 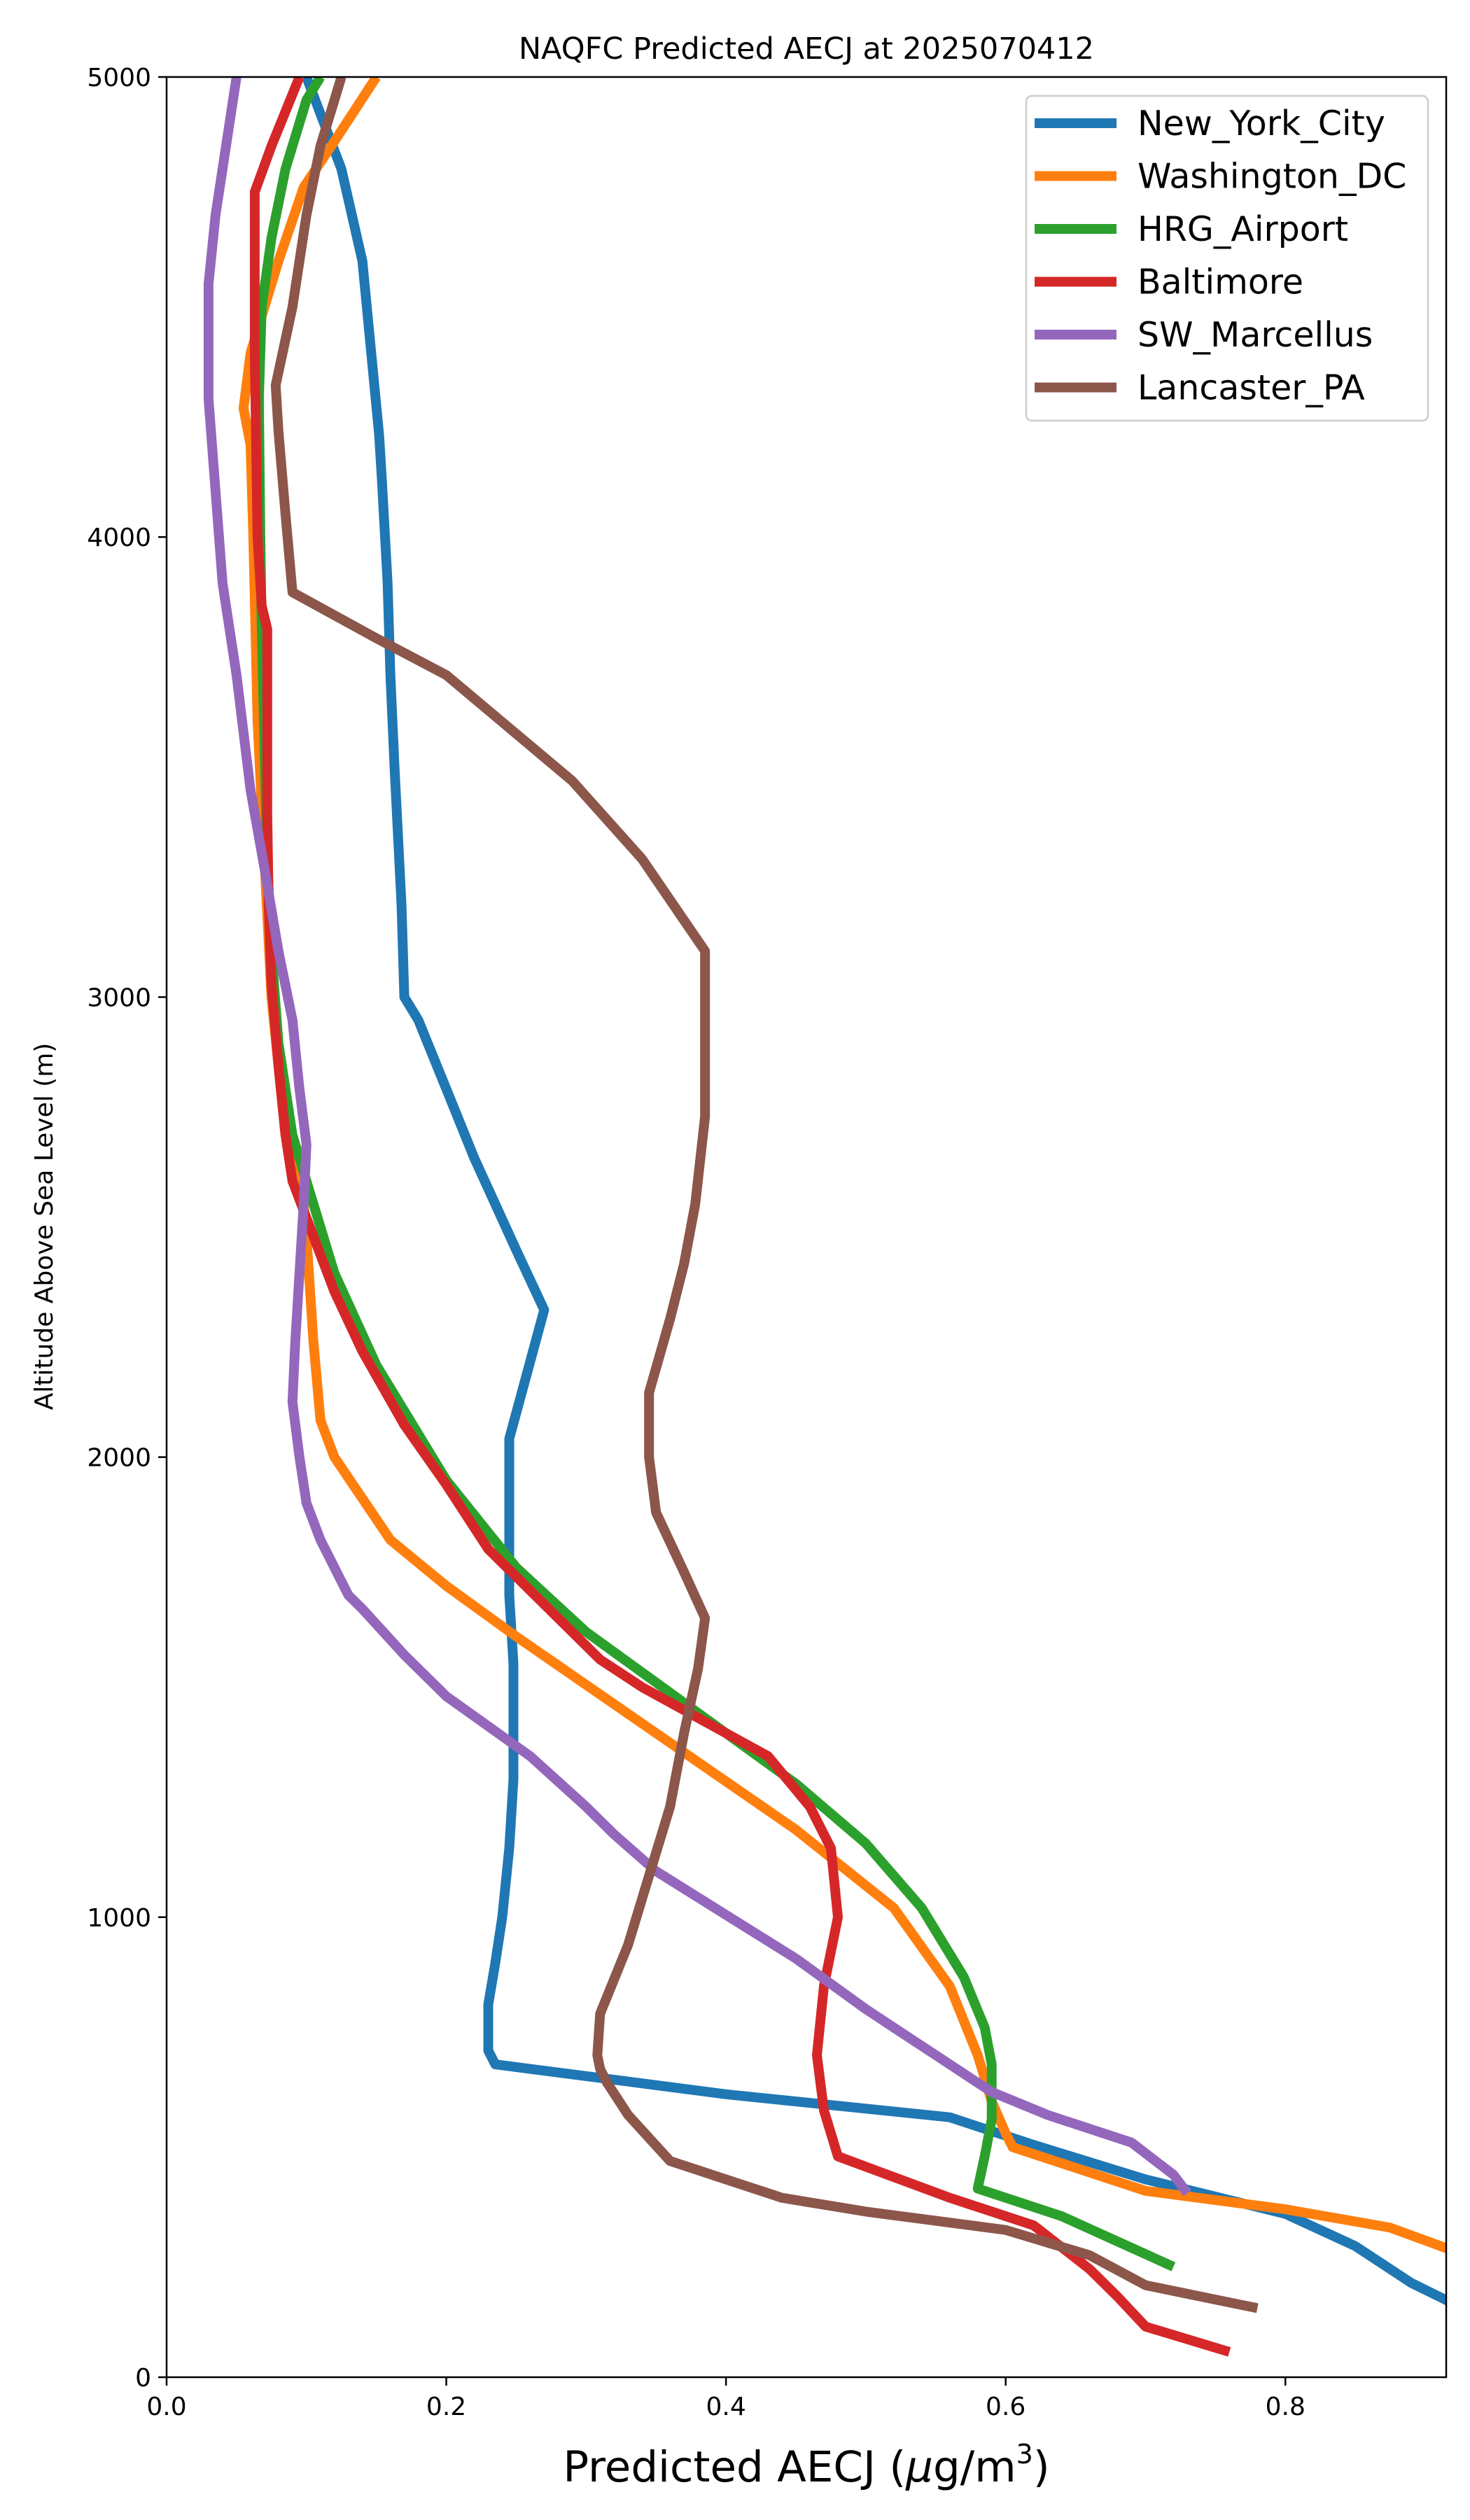 I want to click on y-tick-label: 5000, so click(x=119, y=78).